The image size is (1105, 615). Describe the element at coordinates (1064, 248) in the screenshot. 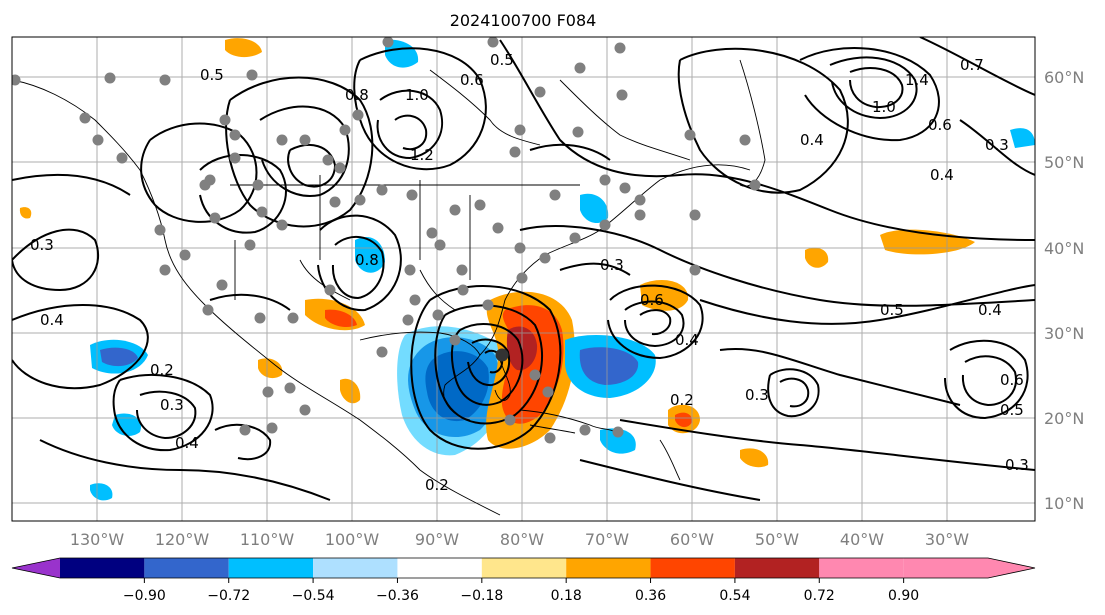

I see `lat-label: 40°N` at that location.